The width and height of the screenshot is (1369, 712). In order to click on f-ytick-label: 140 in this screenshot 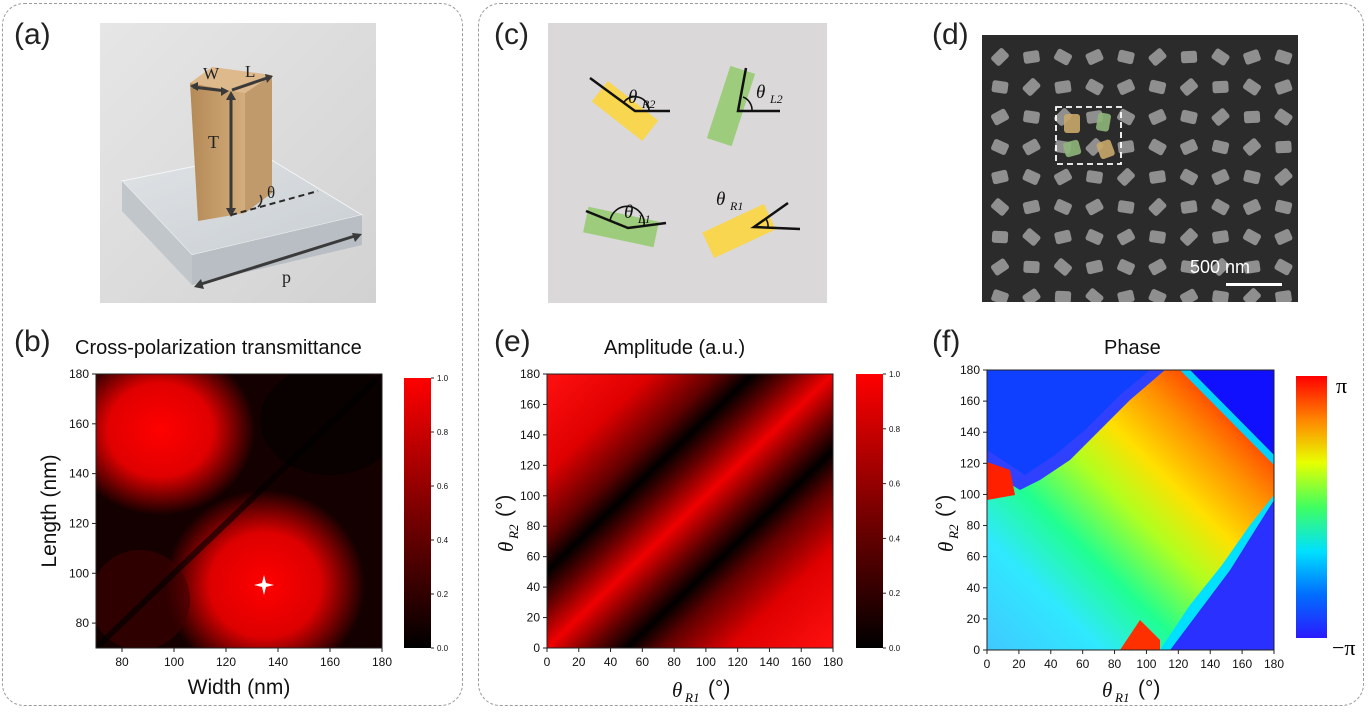, I will do `click(970, 432)`.